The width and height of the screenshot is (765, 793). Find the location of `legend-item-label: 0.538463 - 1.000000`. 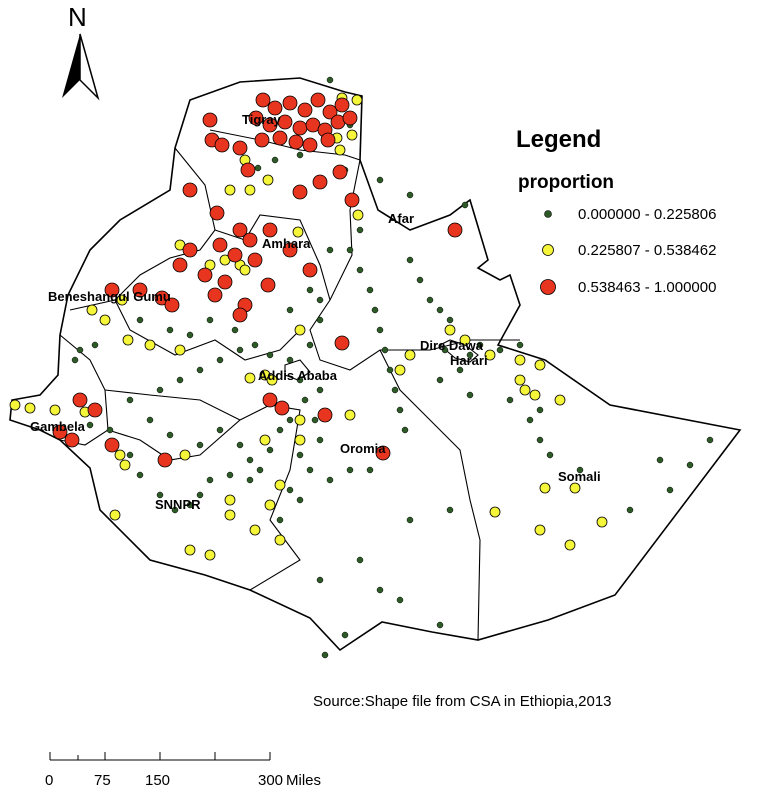

legend-item-label: 0.538463 - 1.000000 is located at coordinates (647, 287).